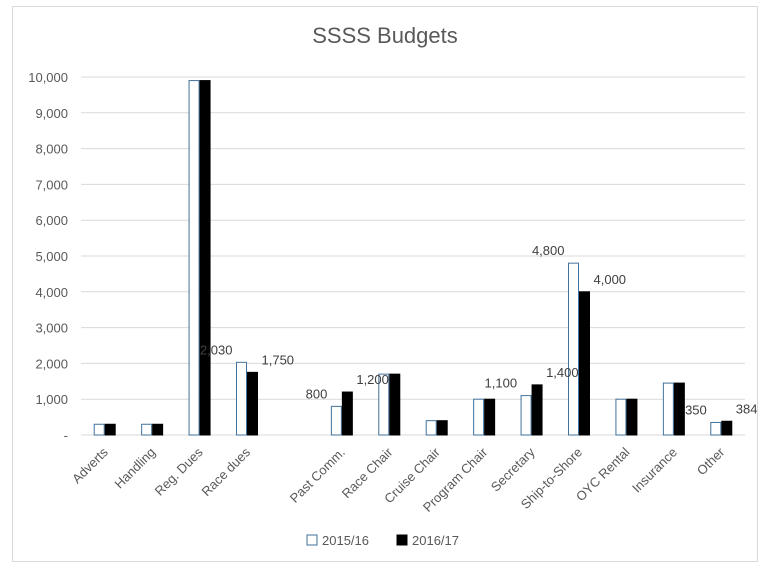  I want to click on y-tick-label: 1,000, so click(51, 399).